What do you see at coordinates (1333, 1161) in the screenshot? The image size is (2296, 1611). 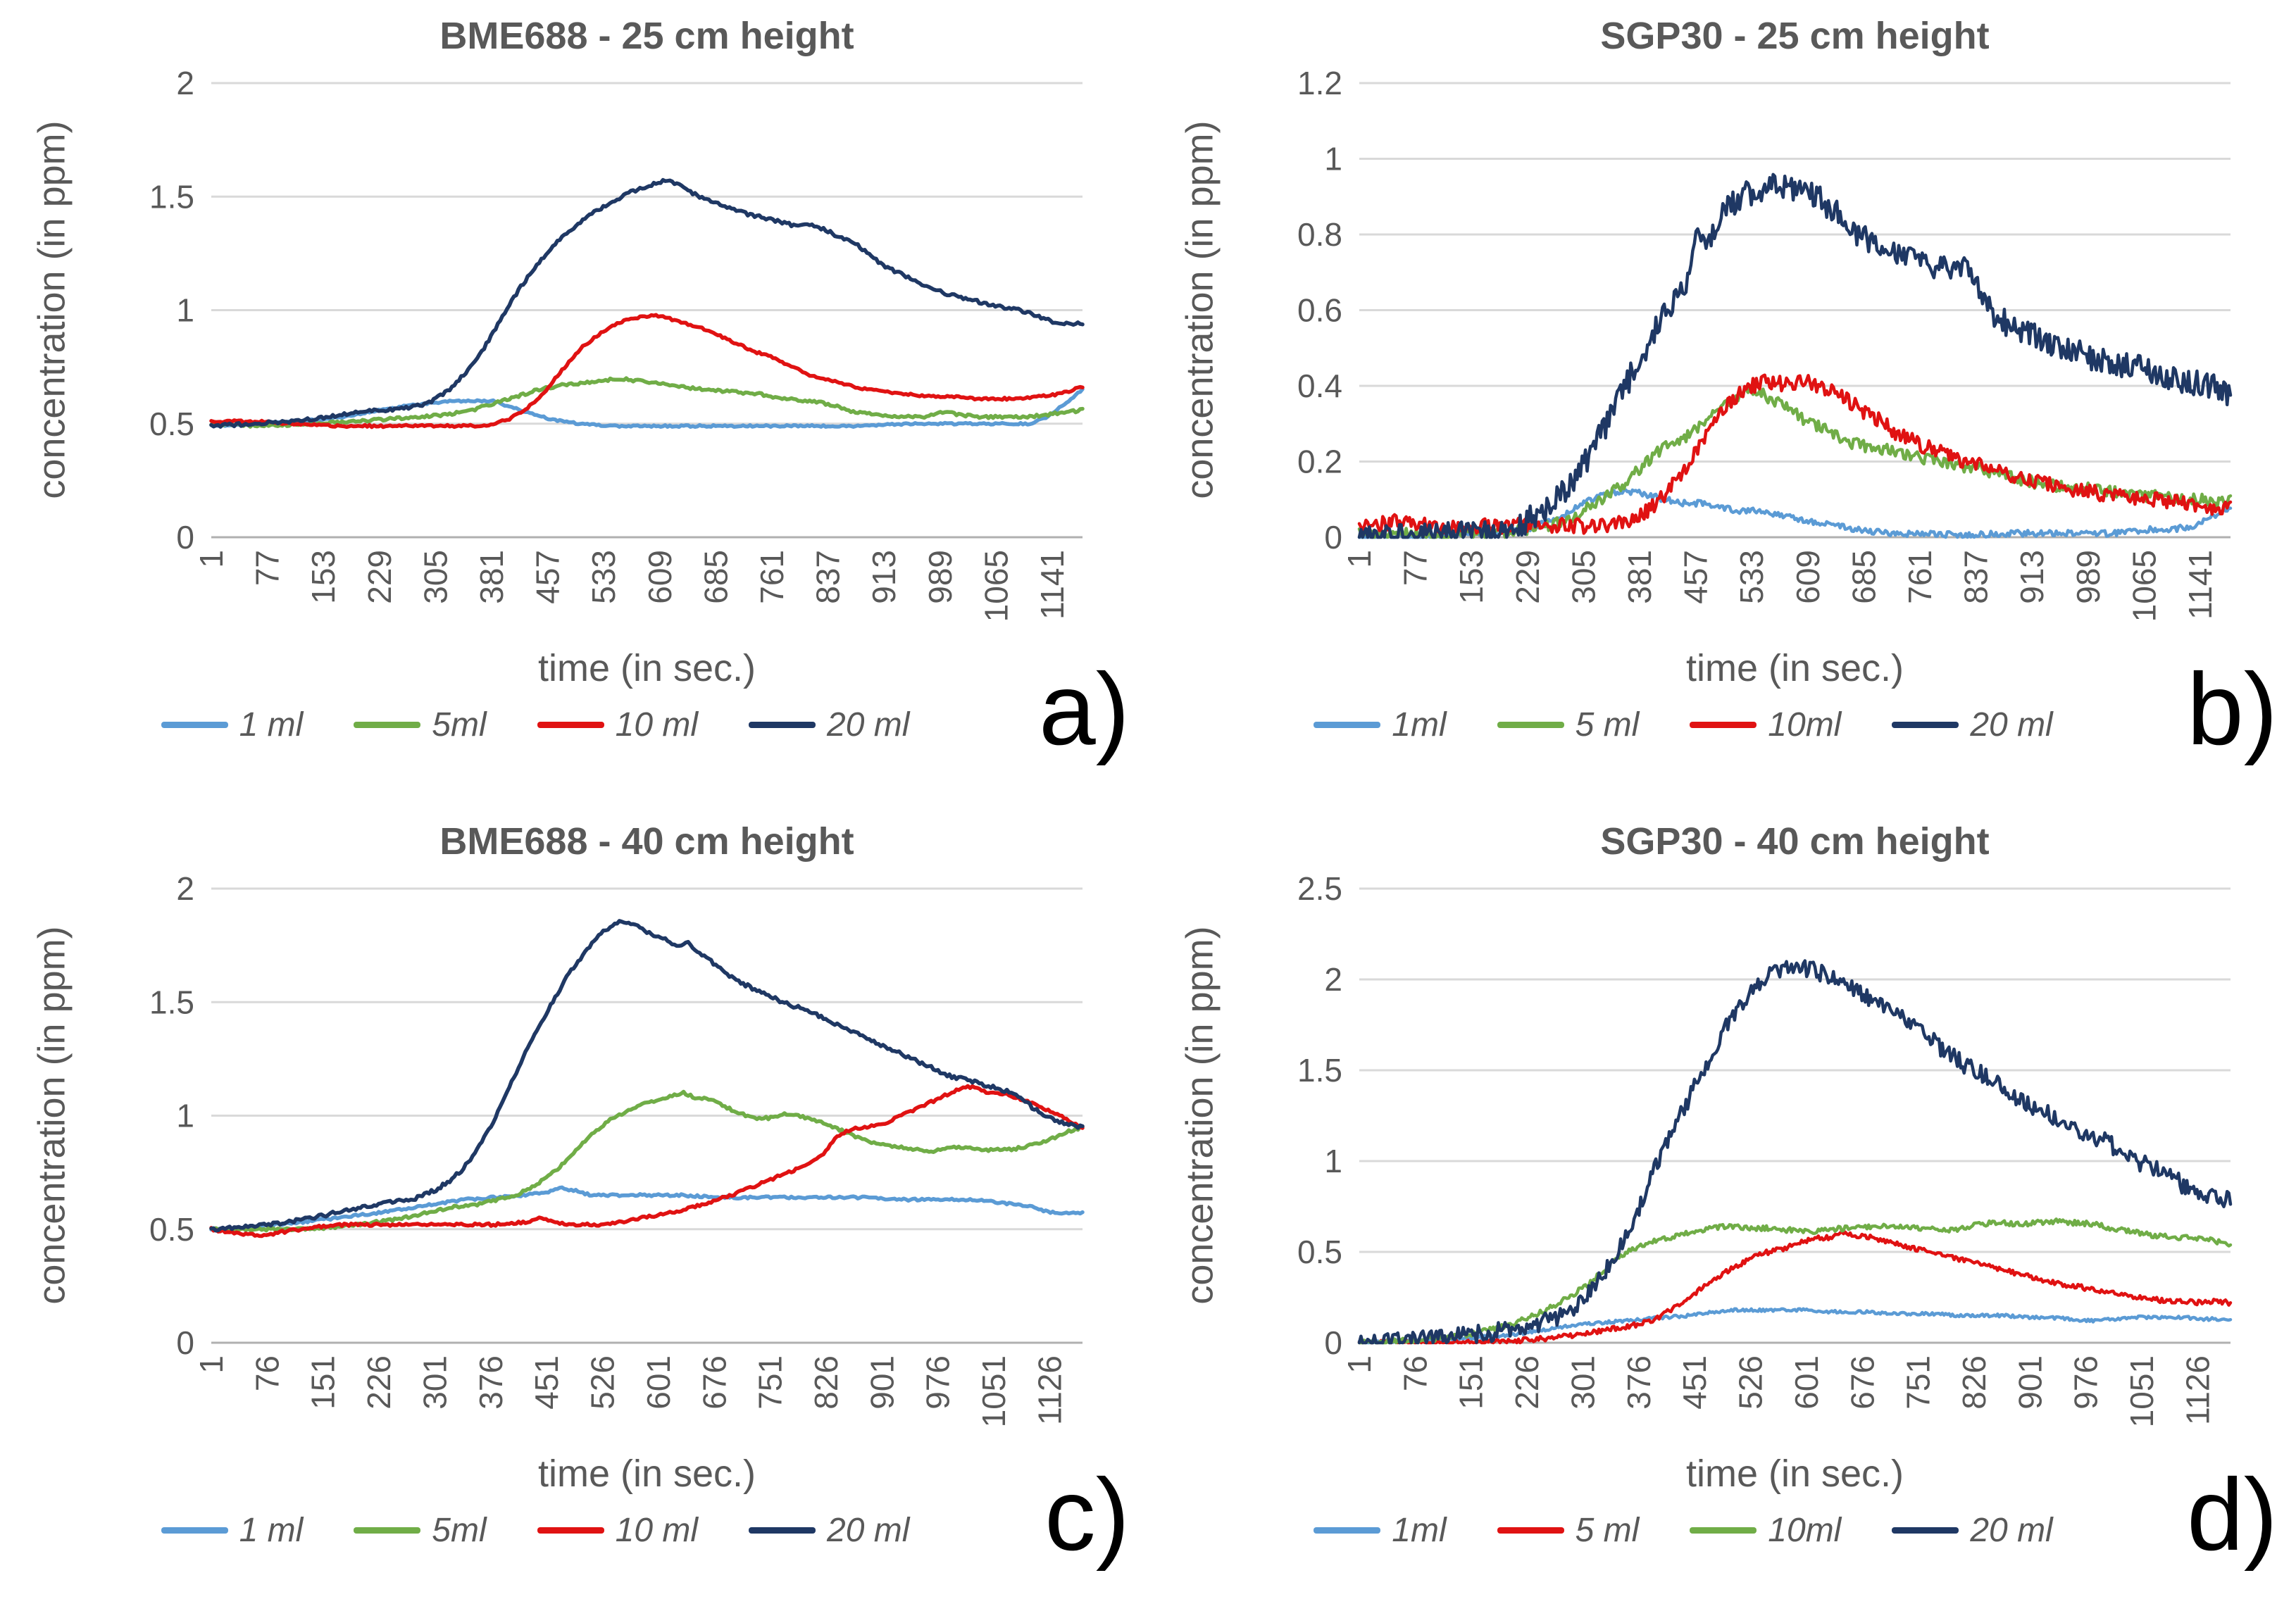 I see `y-tick-label: 1` at bounding box center [1333, 1161].